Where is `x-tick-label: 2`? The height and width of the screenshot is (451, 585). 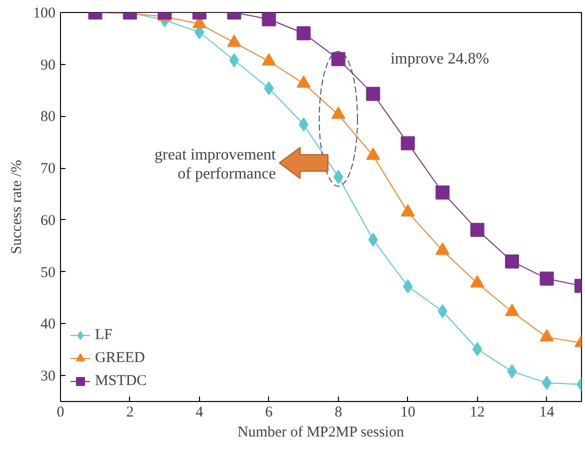
x-tick-label: 2 is located at coordinates (130, 412).